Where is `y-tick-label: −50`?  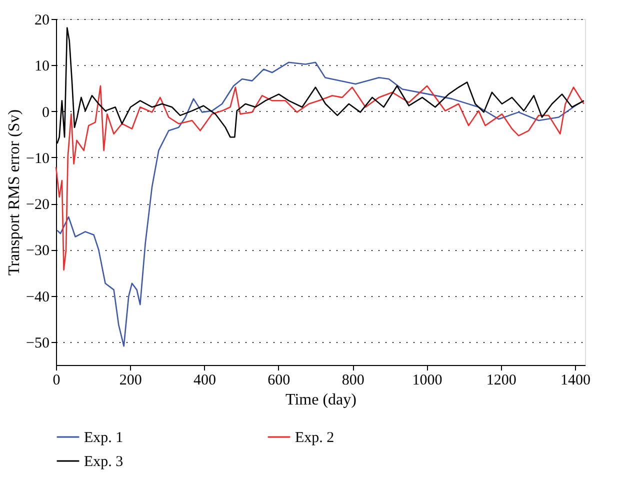
y-tick-label: −50 is located at coordinates (38, 343).